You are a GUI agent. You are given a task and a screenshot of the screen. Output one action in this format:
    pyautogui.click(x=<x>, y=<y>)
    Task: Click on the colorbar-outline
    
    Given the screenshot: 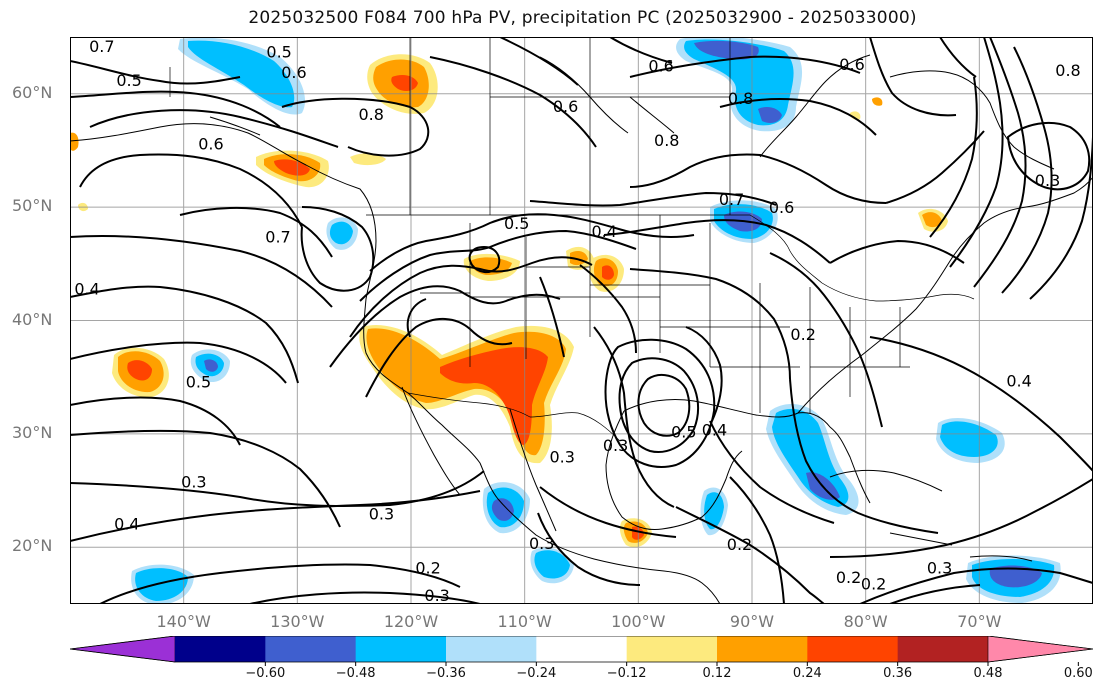 What is the action you would take?
    pyautogui.click(x=581, y=649)
    